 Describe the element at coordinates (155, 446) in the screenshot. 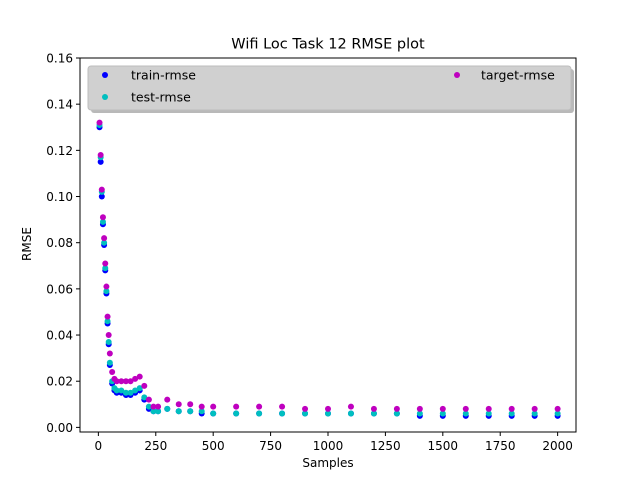

I see `x-tick-label: 250` at that location.